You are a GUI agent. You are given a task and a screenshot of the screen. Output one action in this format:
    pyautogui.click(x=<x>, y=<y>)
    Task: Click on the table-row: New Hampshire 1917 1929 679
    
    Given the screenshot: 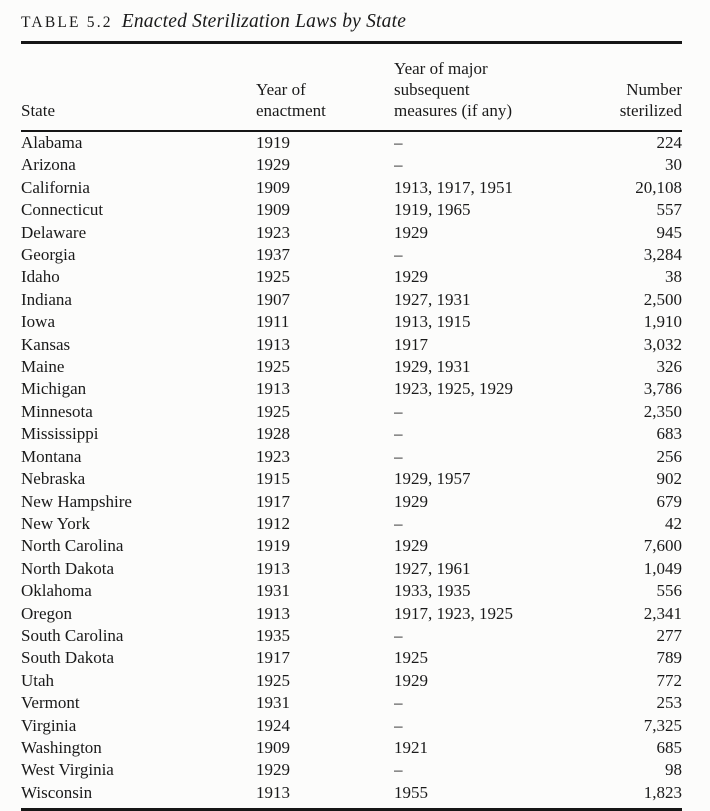 What is the action you would take?
    pyautogui.click(x=351, y=502)
    